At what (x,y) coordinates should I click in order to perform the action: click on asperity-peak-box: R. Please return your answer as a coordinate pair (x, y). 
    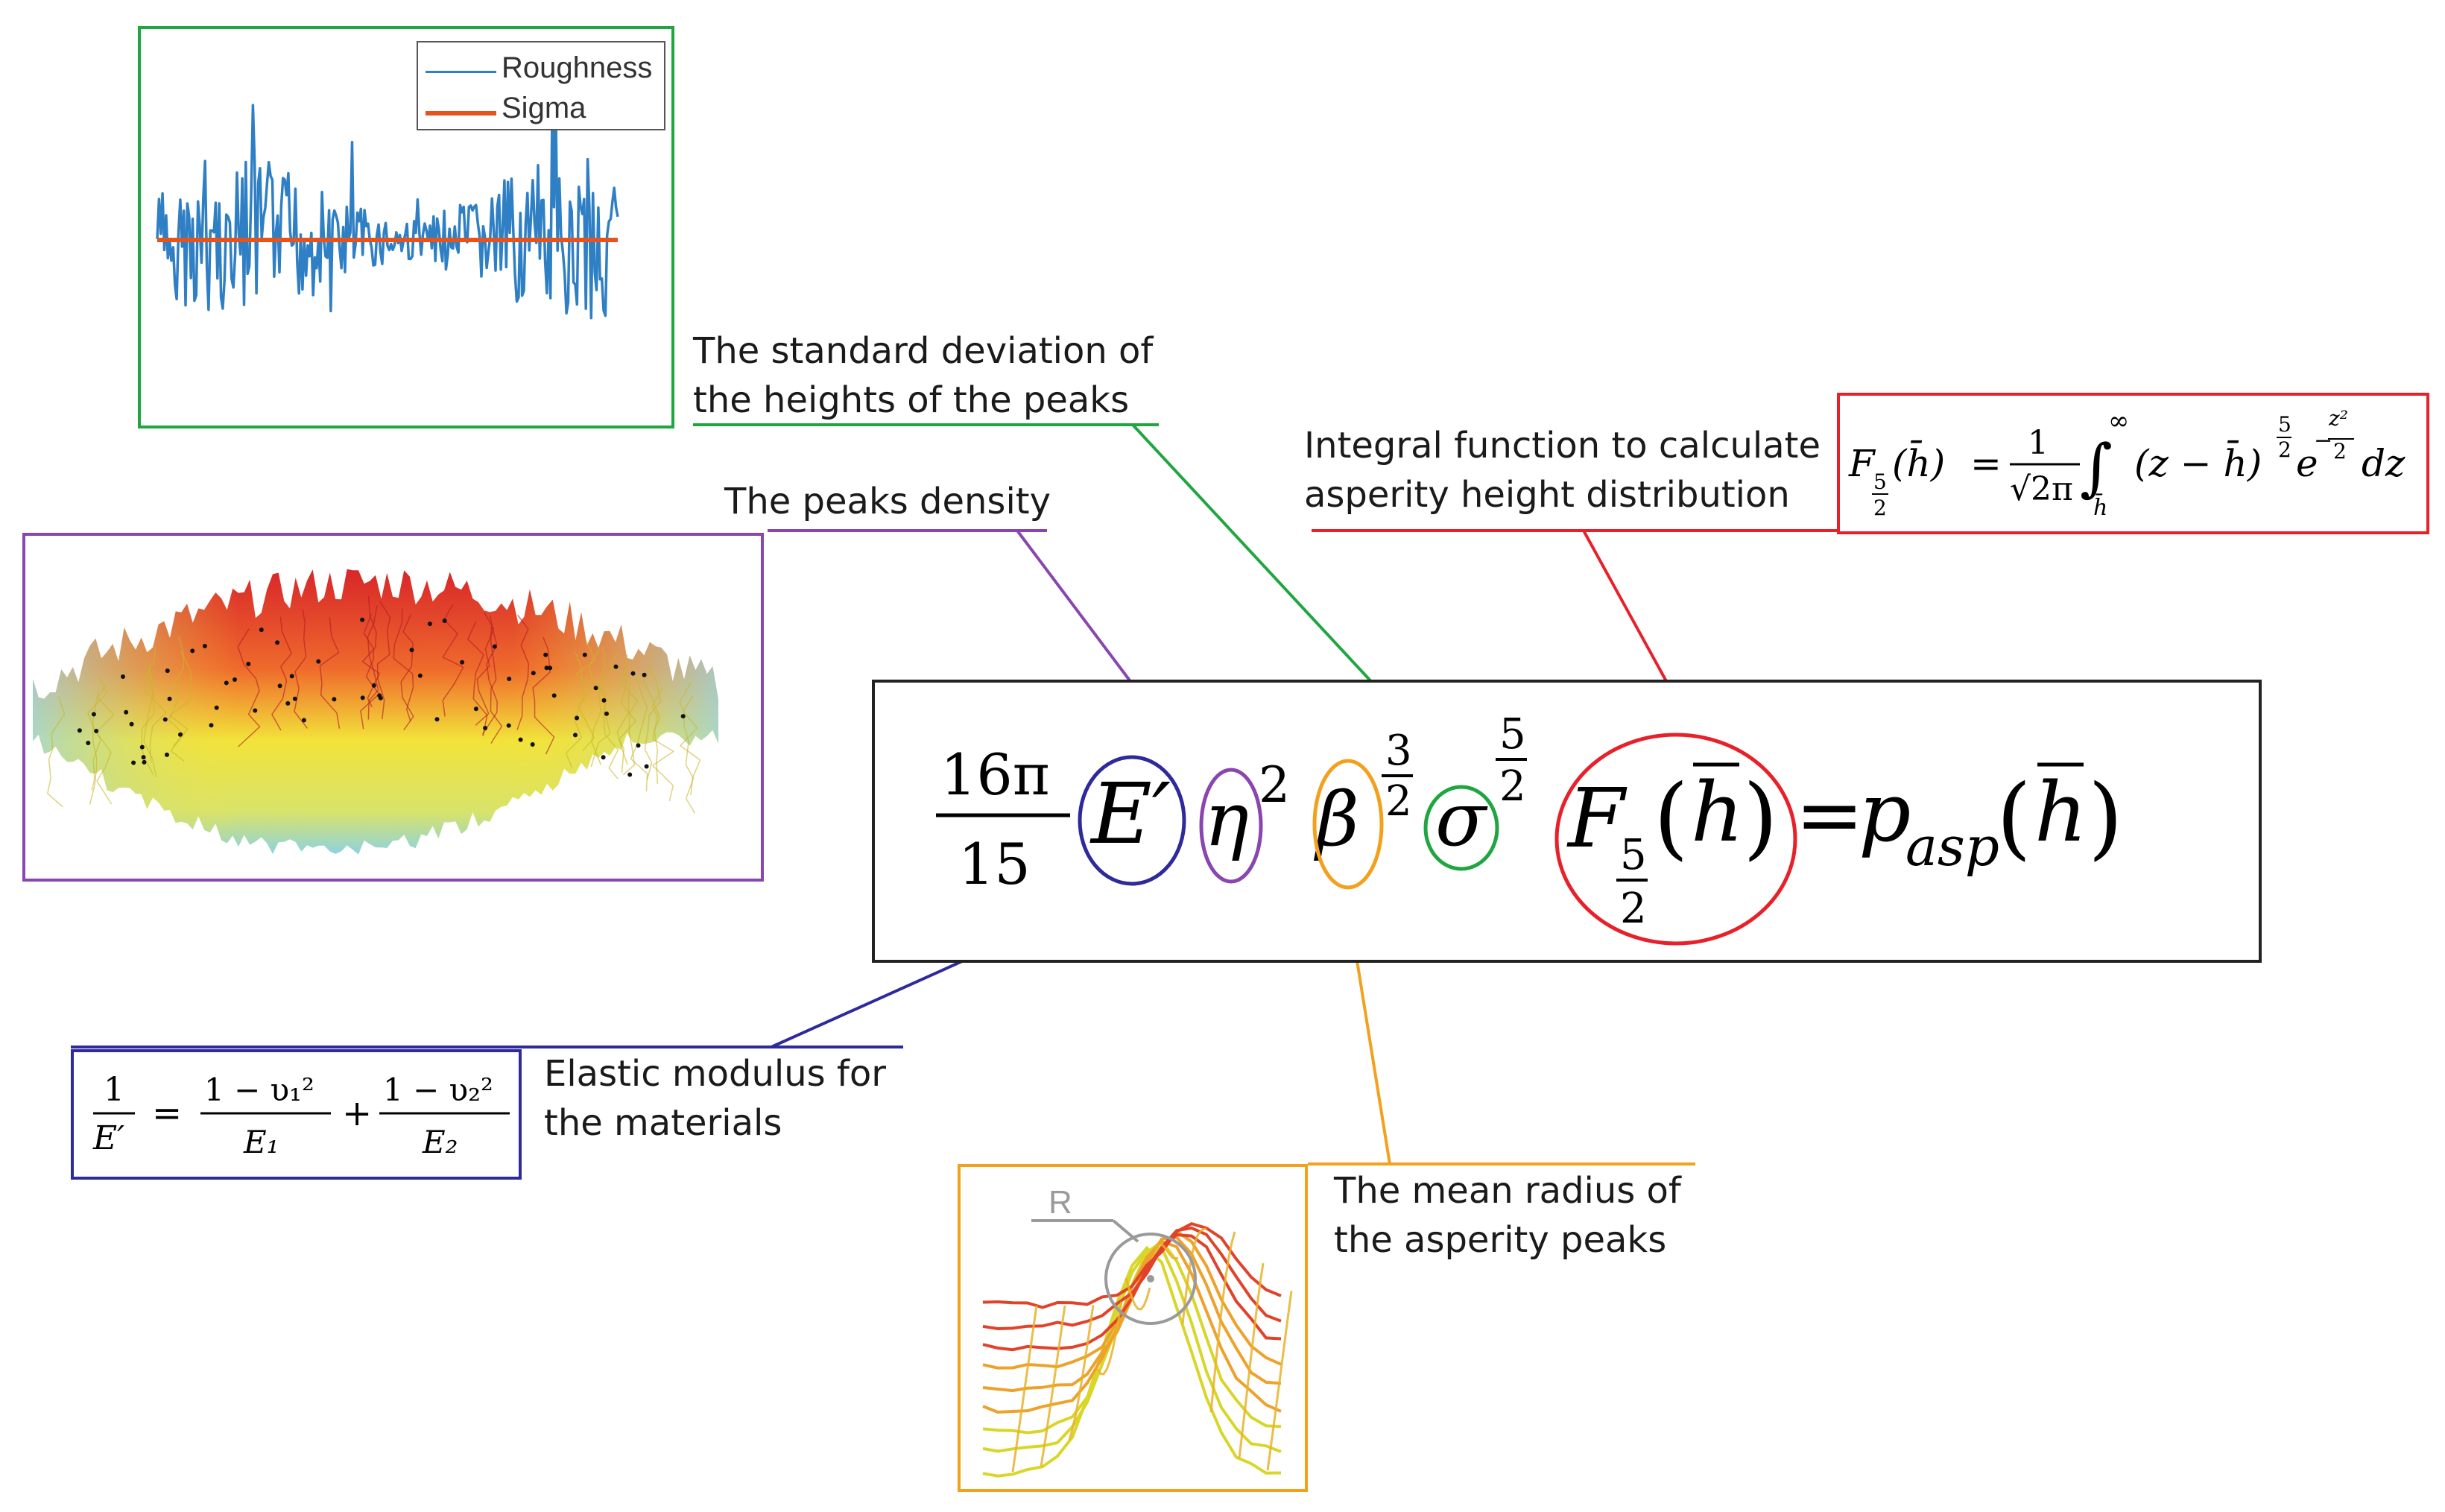
    Looking at the image, I should click on (1133, 1328).